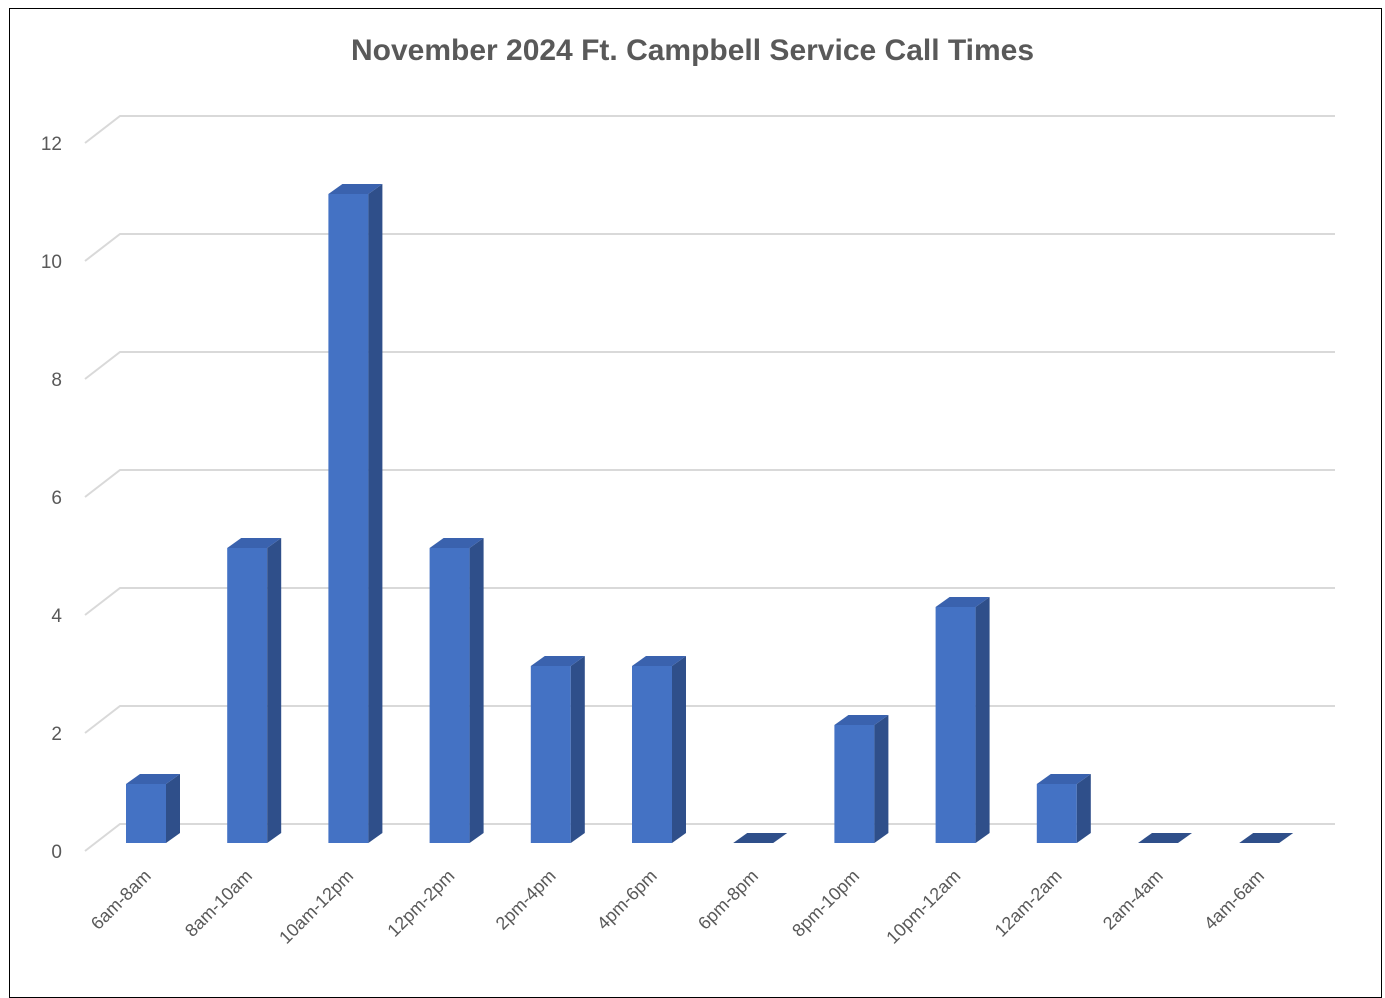  What do you see at coordinates (1028, 903) in the screenshot?
I see `x-tick-label: 12am-2am` at bounding box center [1028, 903].